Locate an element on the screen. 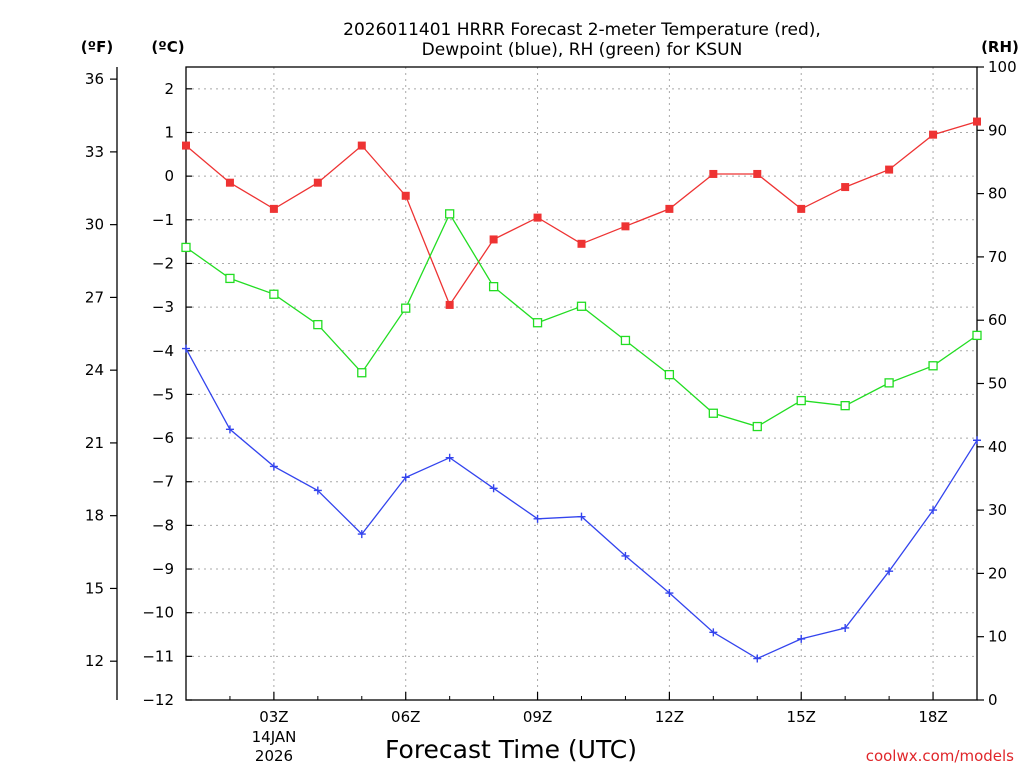 The image size is (1024, 768). fahrenheit-tick-label: 24 is located at coordinates (94, 370).